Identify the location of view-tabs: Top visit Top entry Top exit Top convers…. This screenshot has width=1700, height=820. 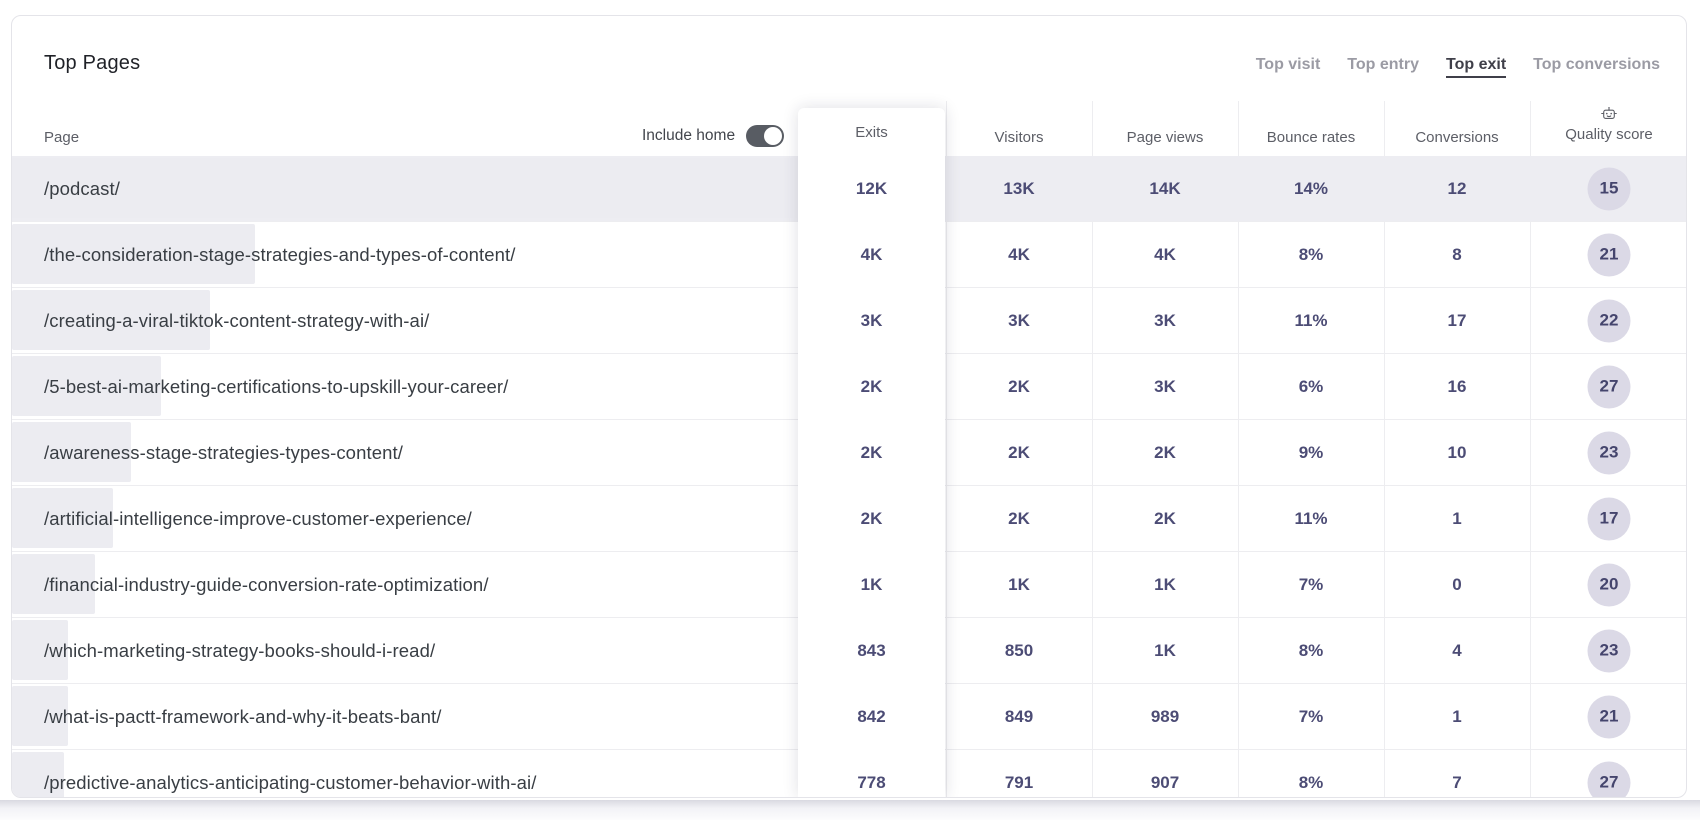
(1458, 67).